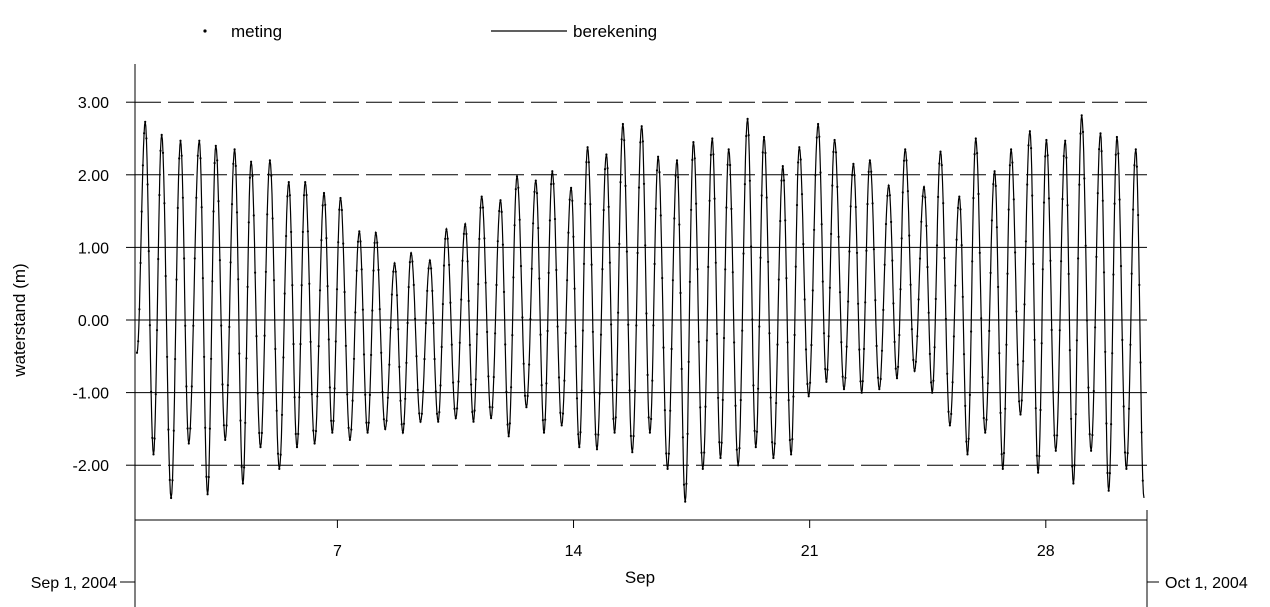 The height and width of the screenshot is (607, 1270). Describe the element at coordinates (205, 31) in the screenshot. I see `legend-meting-marker` at that location.